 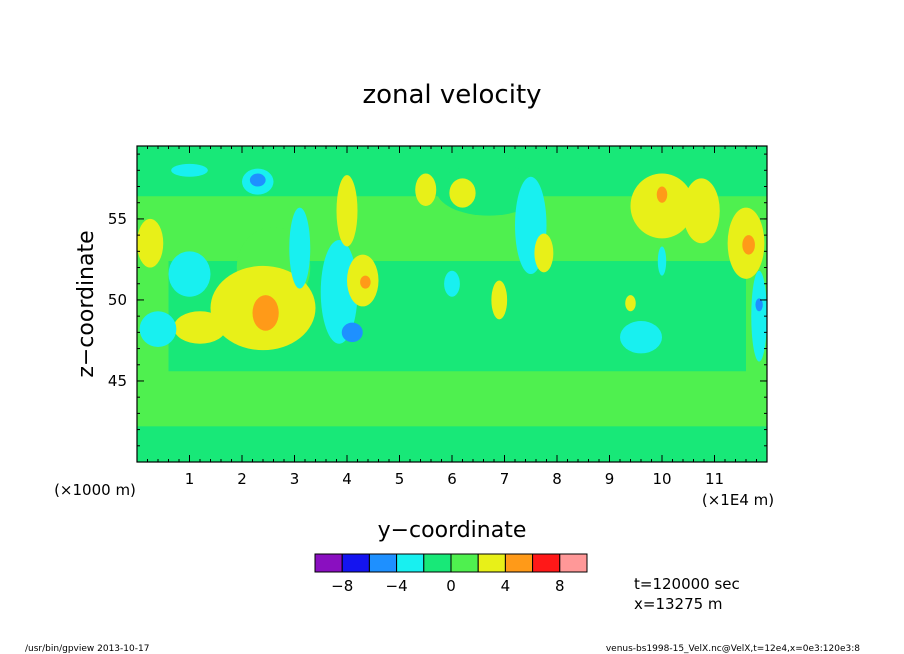 What do you see at coordinates (242, 479) in the screenshot?
I see `x-tick-label: 2` at bounding box center [242, 479].